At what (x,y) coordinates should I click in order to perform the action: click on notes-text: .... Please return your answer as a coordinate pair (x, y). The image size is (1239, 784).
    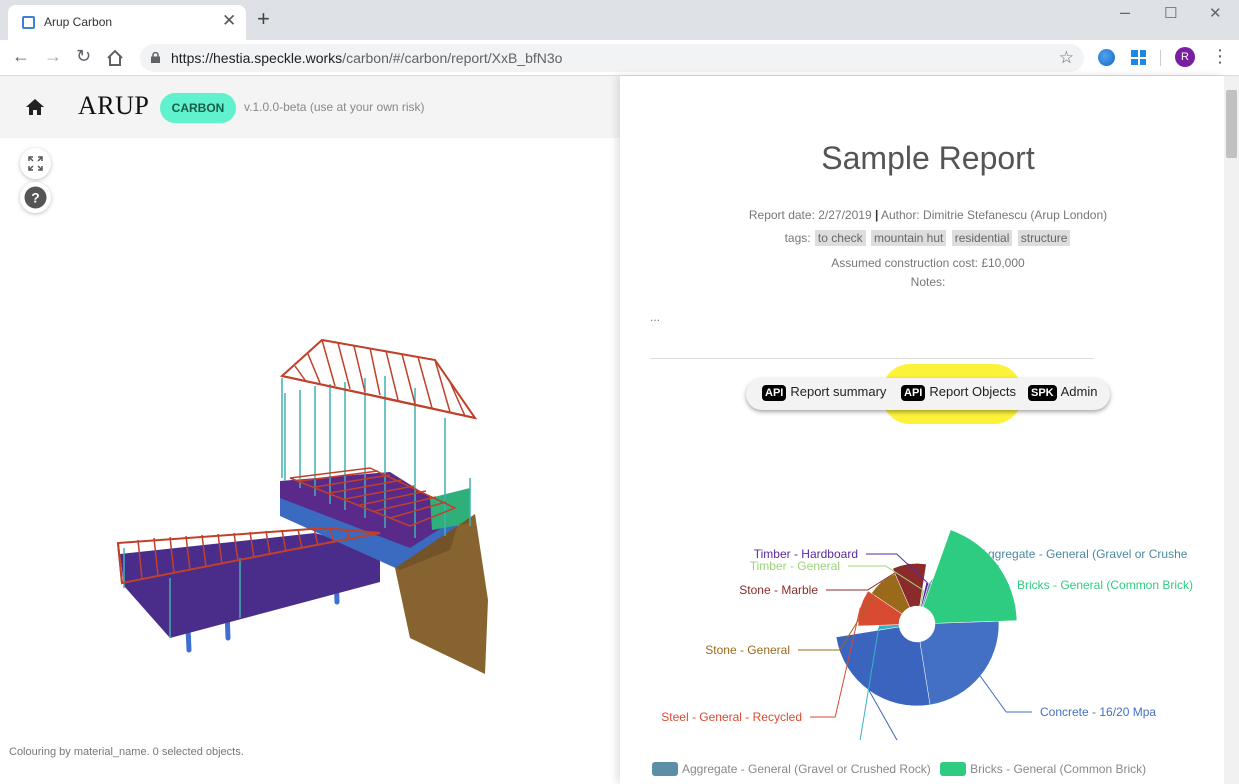
    Looking at the image, I should click on (655, 317).